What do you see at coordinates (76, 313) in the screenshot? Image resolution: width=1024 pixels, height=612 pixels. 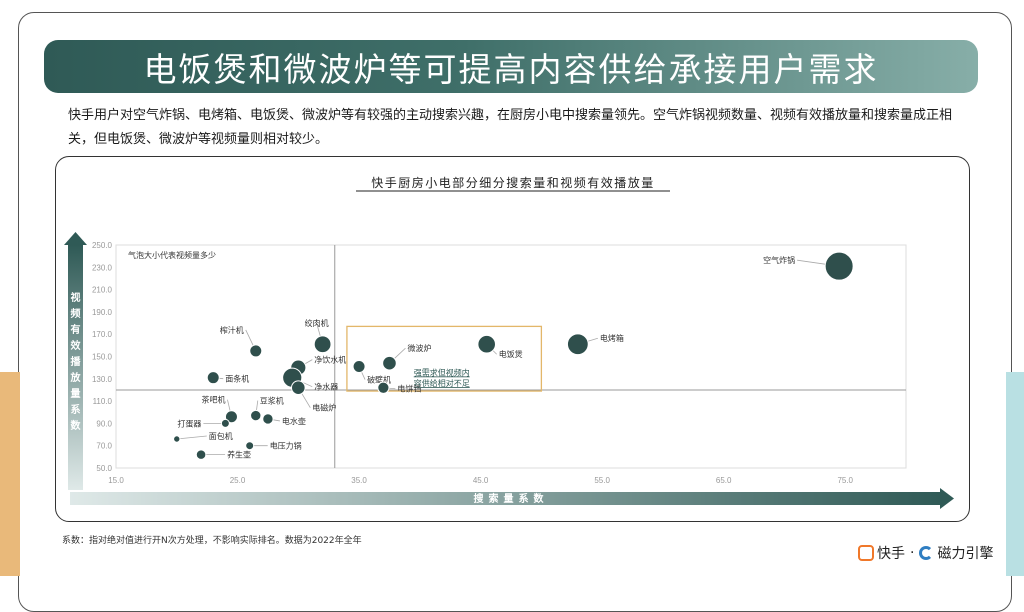 I see `y-axis-label-char: 频` at bounding box center [76, 313].